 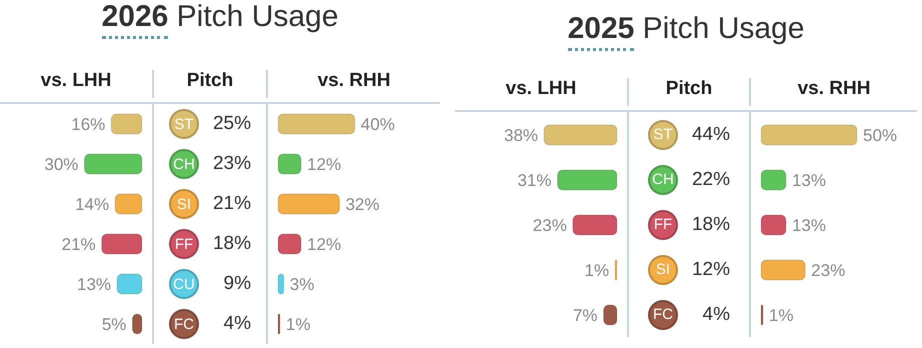 What do you see at coordinates (686, 29) in the screenshot?
I see `text: 2025 Pitch Usage` at bounding box center [686, 29].